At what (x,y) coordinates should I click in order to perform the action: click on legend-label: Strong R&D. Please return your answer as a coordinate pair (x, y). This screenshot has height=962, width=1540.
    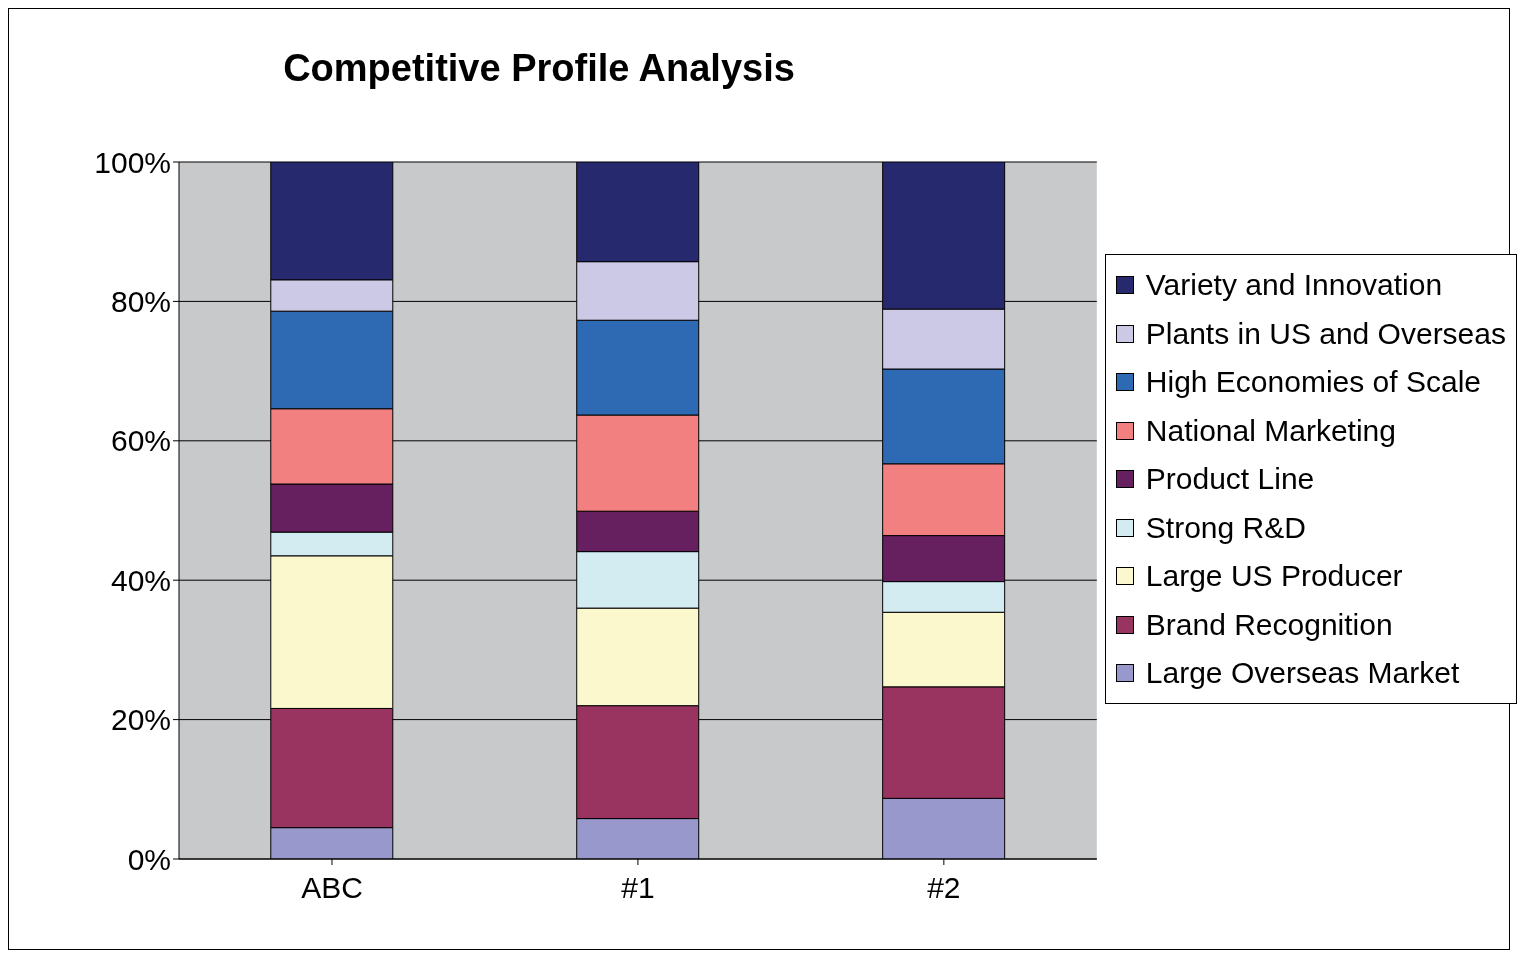
    Looking at the image, I should click on (1225, 527).